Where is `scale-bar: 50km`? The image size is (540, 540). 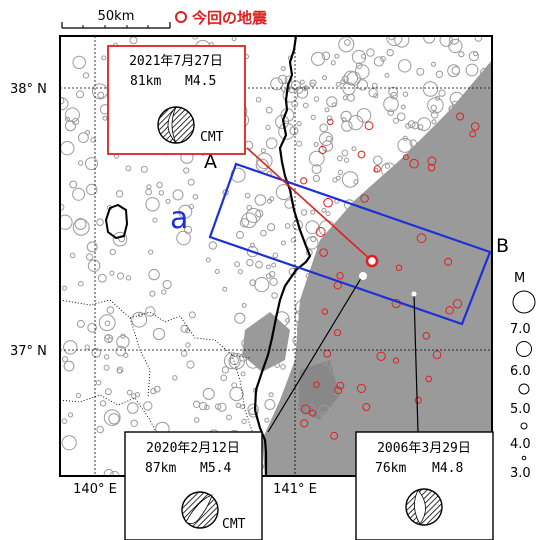
scale-bar: 50km is located at coordinates (116, 19).